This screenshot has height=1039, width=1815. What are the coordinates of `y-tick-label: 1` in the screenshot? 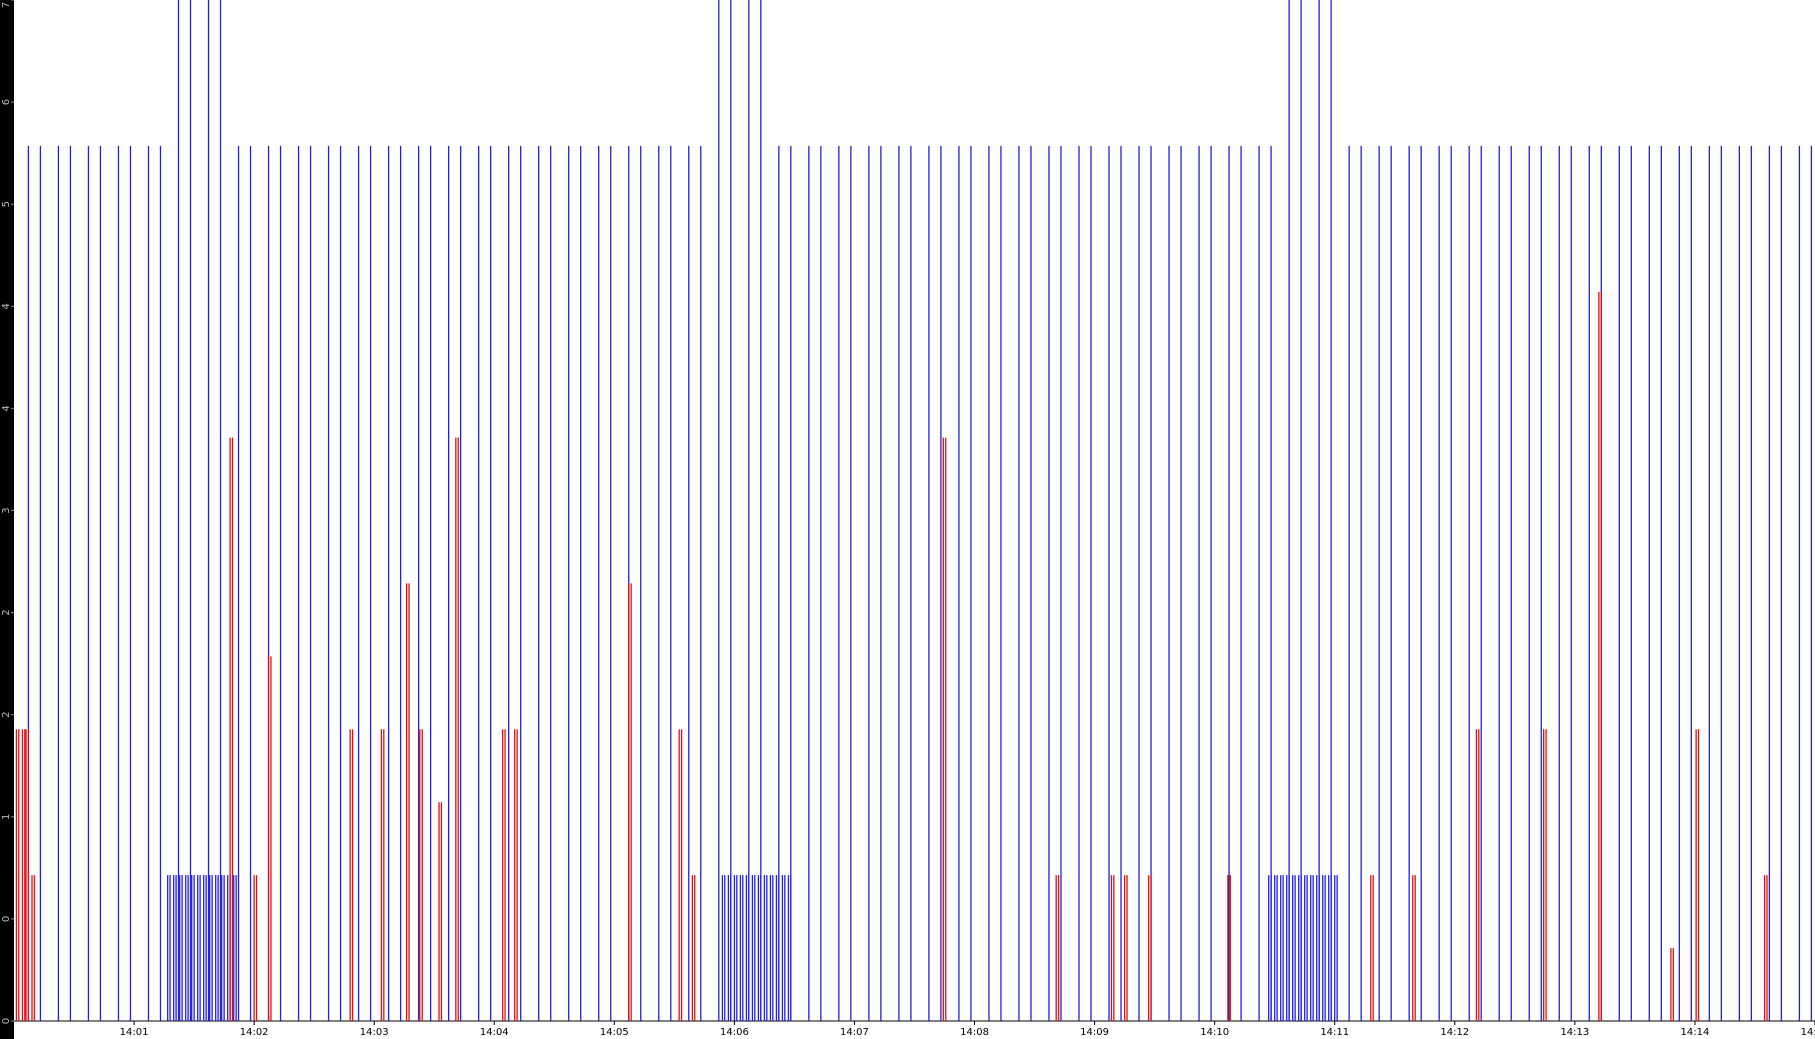 It's located at (6, 817).